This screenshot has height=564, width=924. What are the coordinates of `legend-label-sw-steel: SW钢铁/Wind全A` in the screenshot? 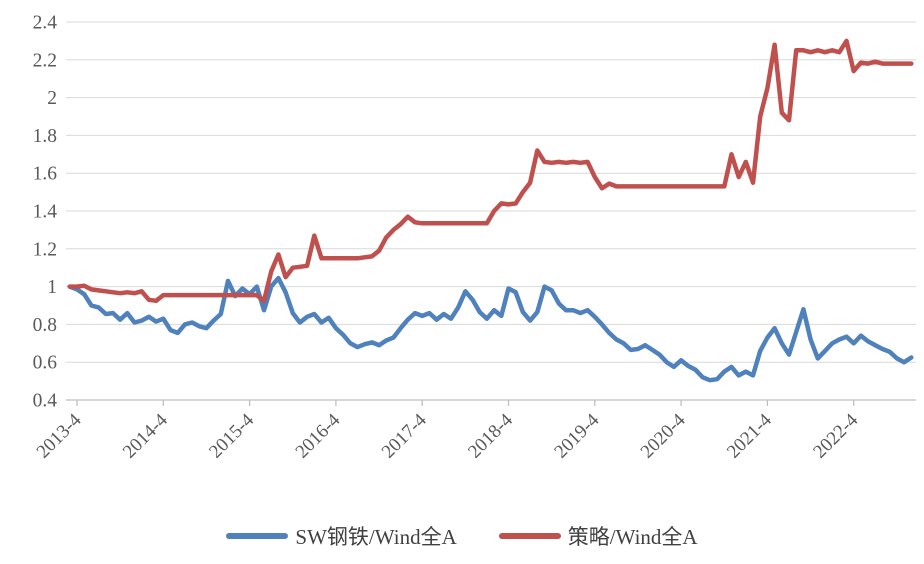 It's located at (376, 537).